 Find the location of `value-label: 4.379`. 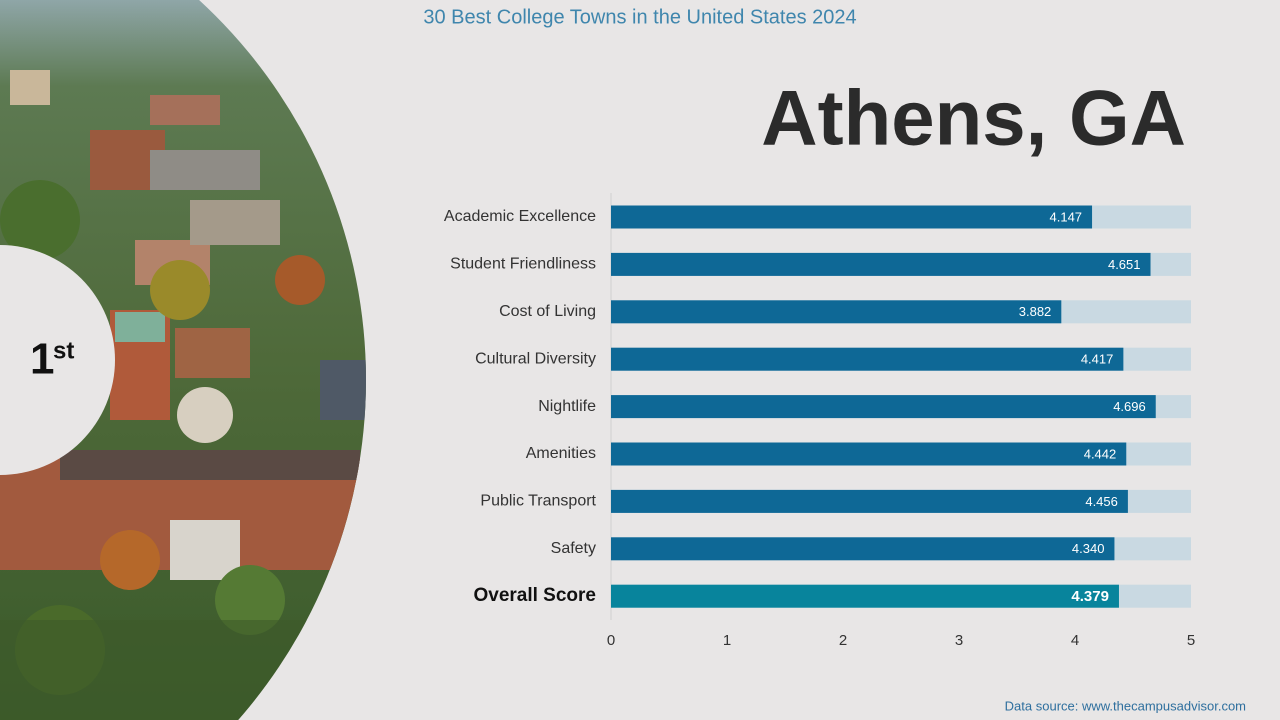

value-label: 4.379 is located at coordinates (1090, 596).